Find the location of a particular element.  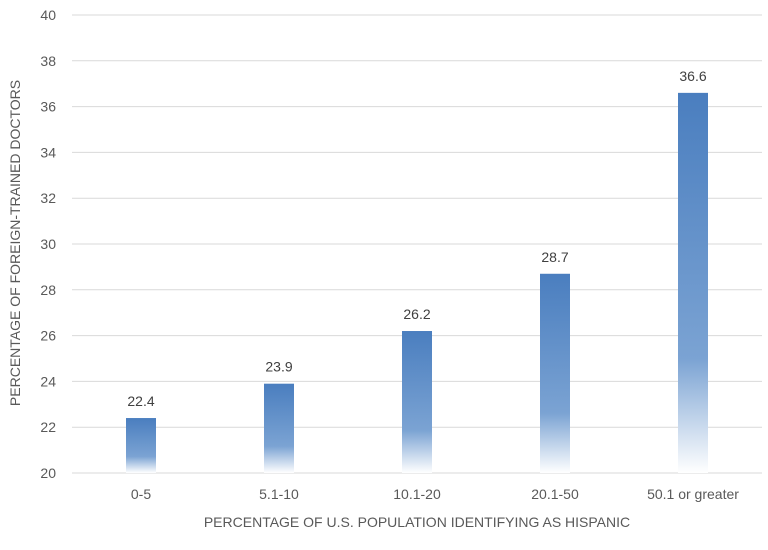

y-tick-label: 30 is located at coordinates (48, 244).